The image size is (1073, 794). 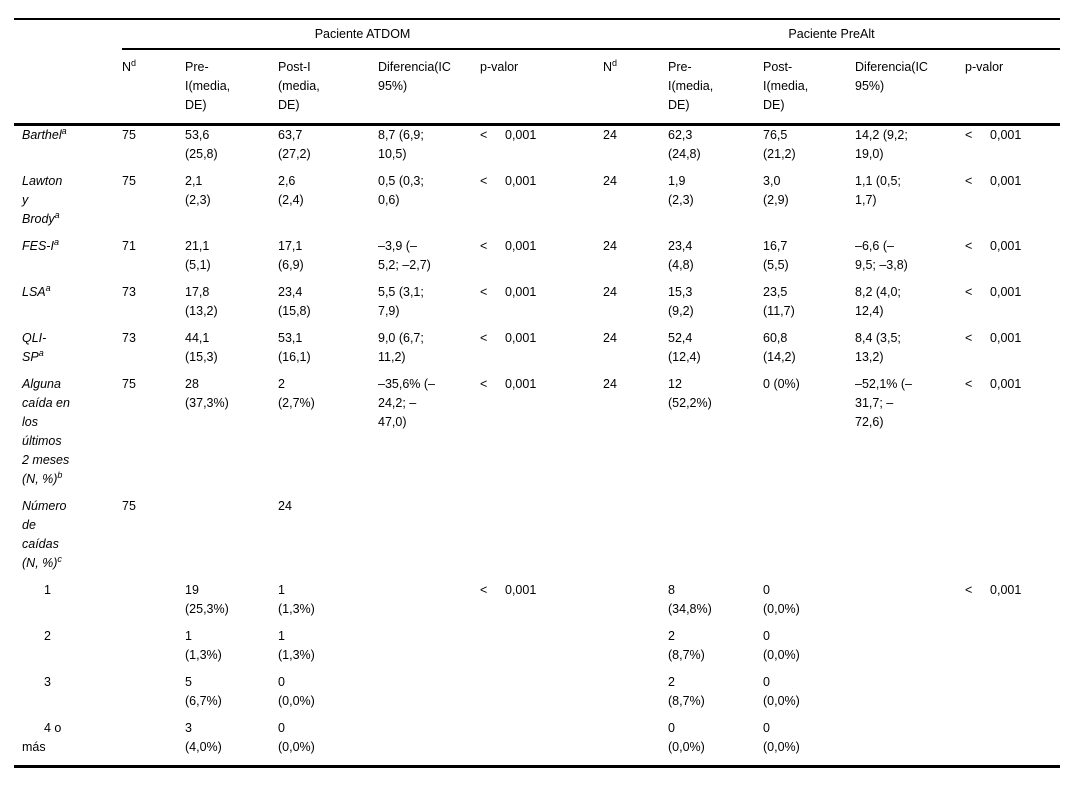 I want to click on cell-dif-atdom: 9,0 (6,7; 11,2), so click(x=401, y=347).